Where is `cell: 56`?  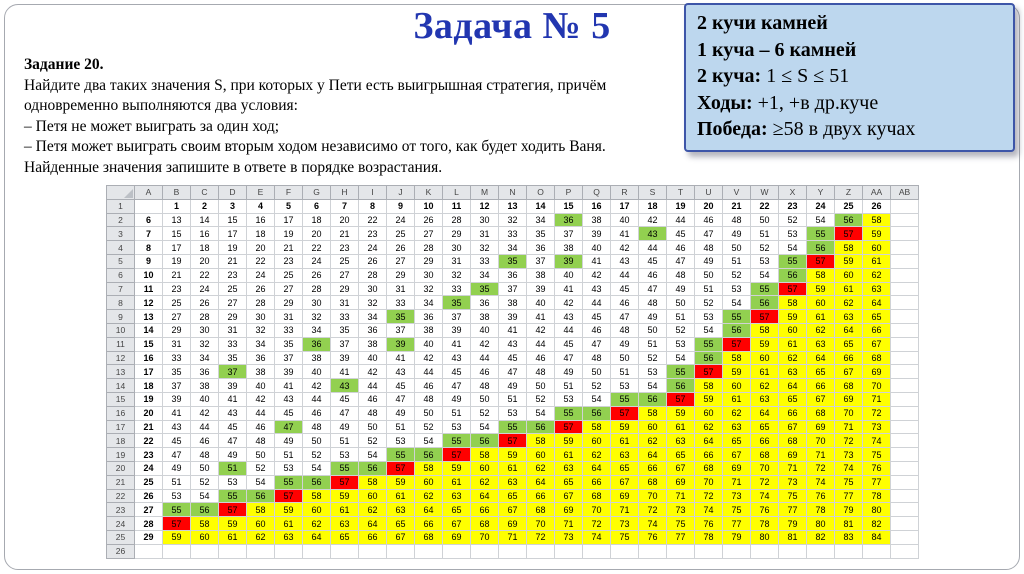
cell: 56 is located at coordinates (764, 303).